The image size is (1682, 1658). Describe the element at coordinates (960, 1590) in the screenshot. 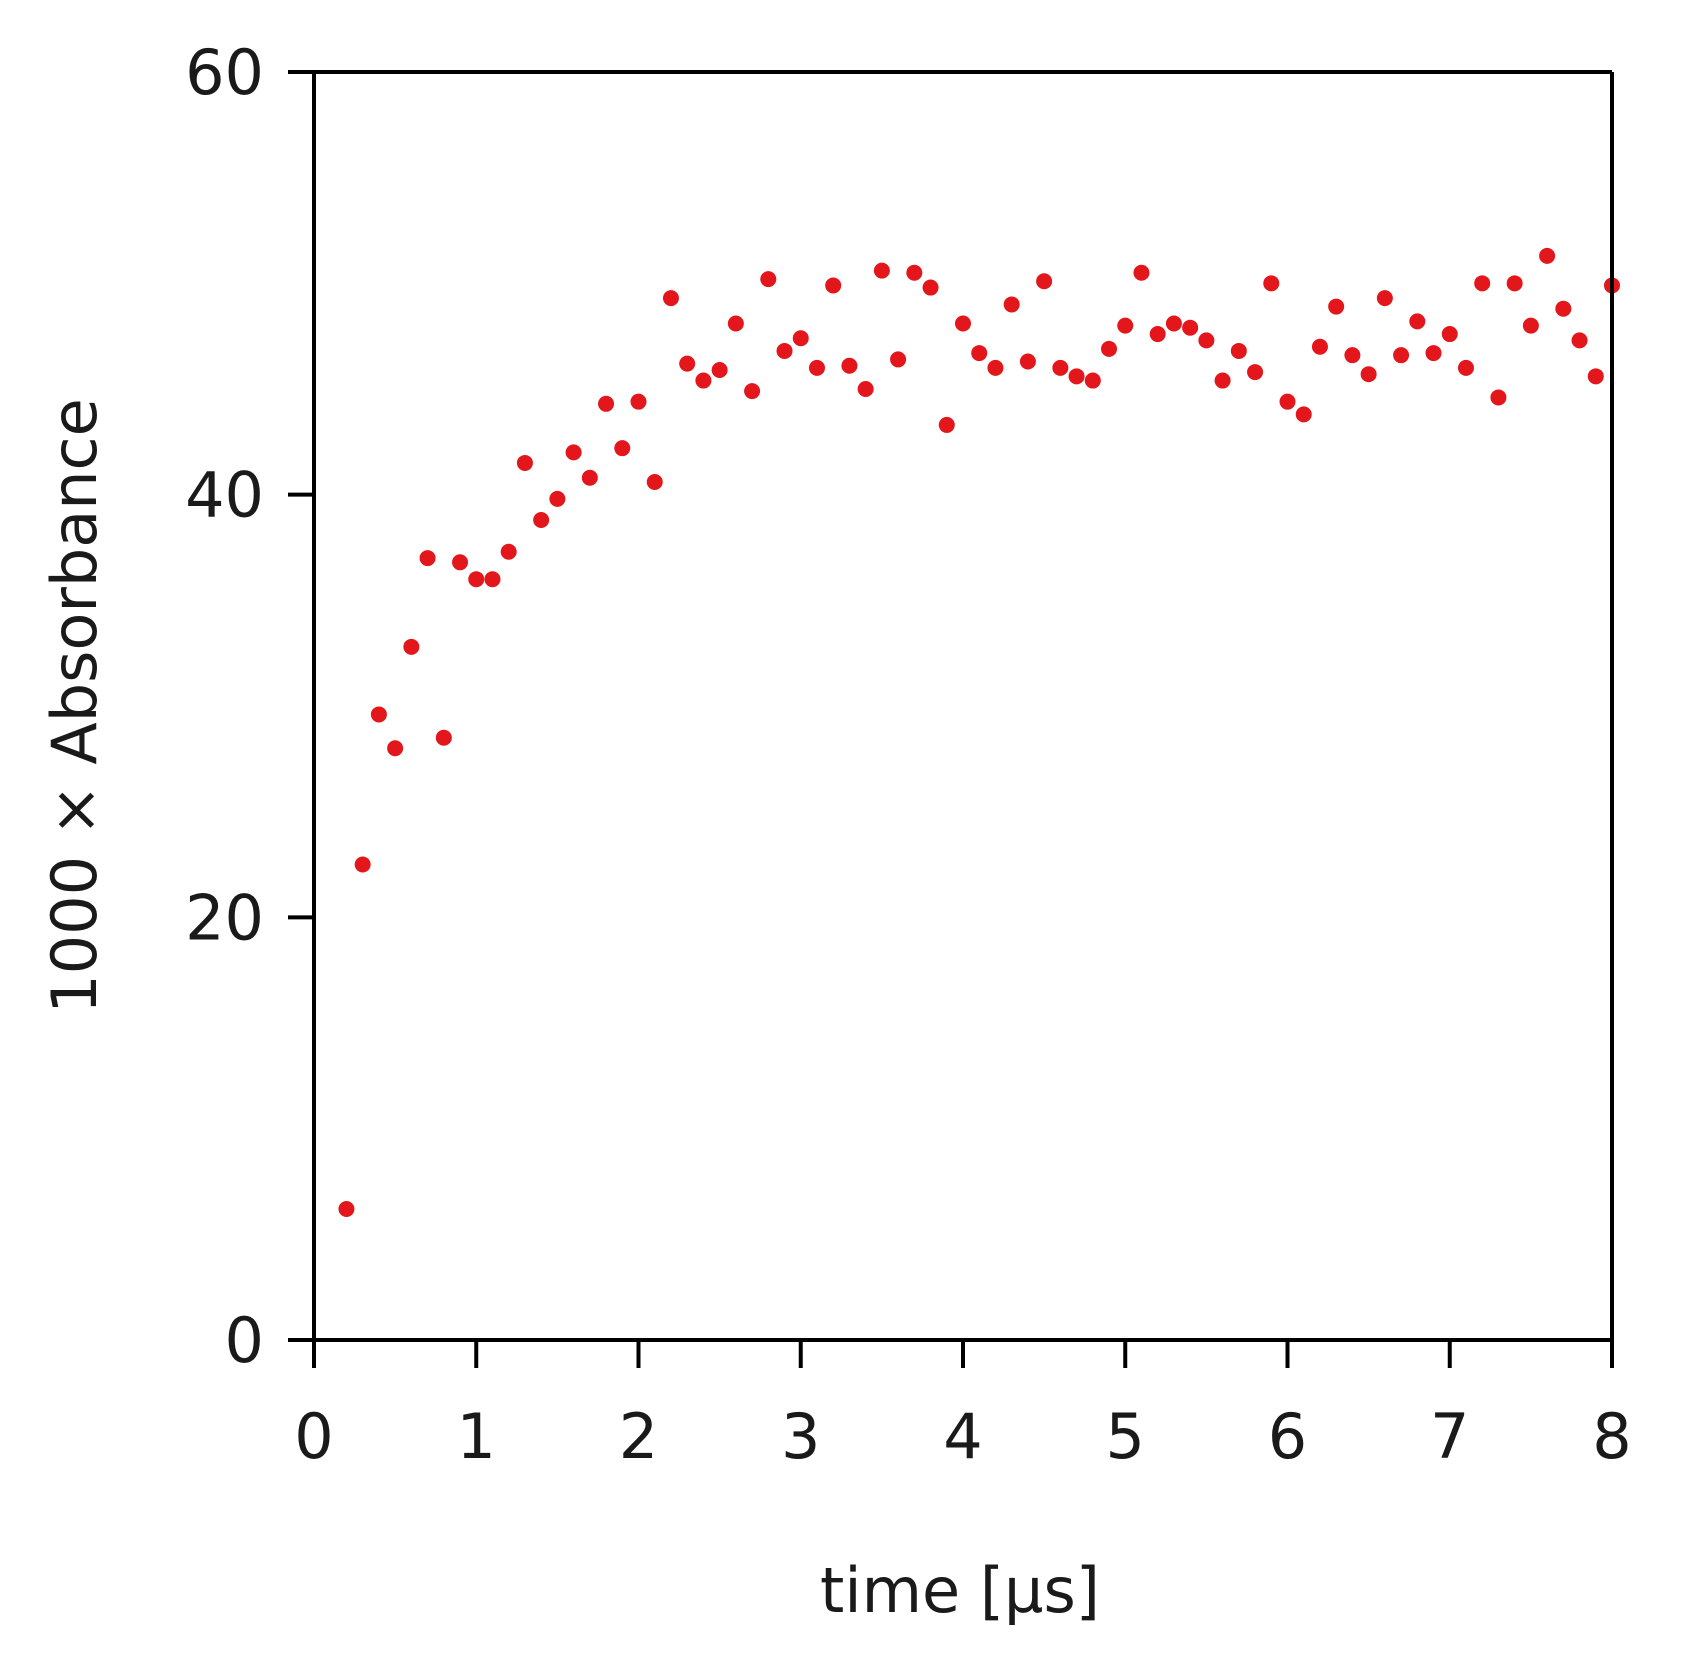

I see `x-axis-title: time [µs]` at that location.